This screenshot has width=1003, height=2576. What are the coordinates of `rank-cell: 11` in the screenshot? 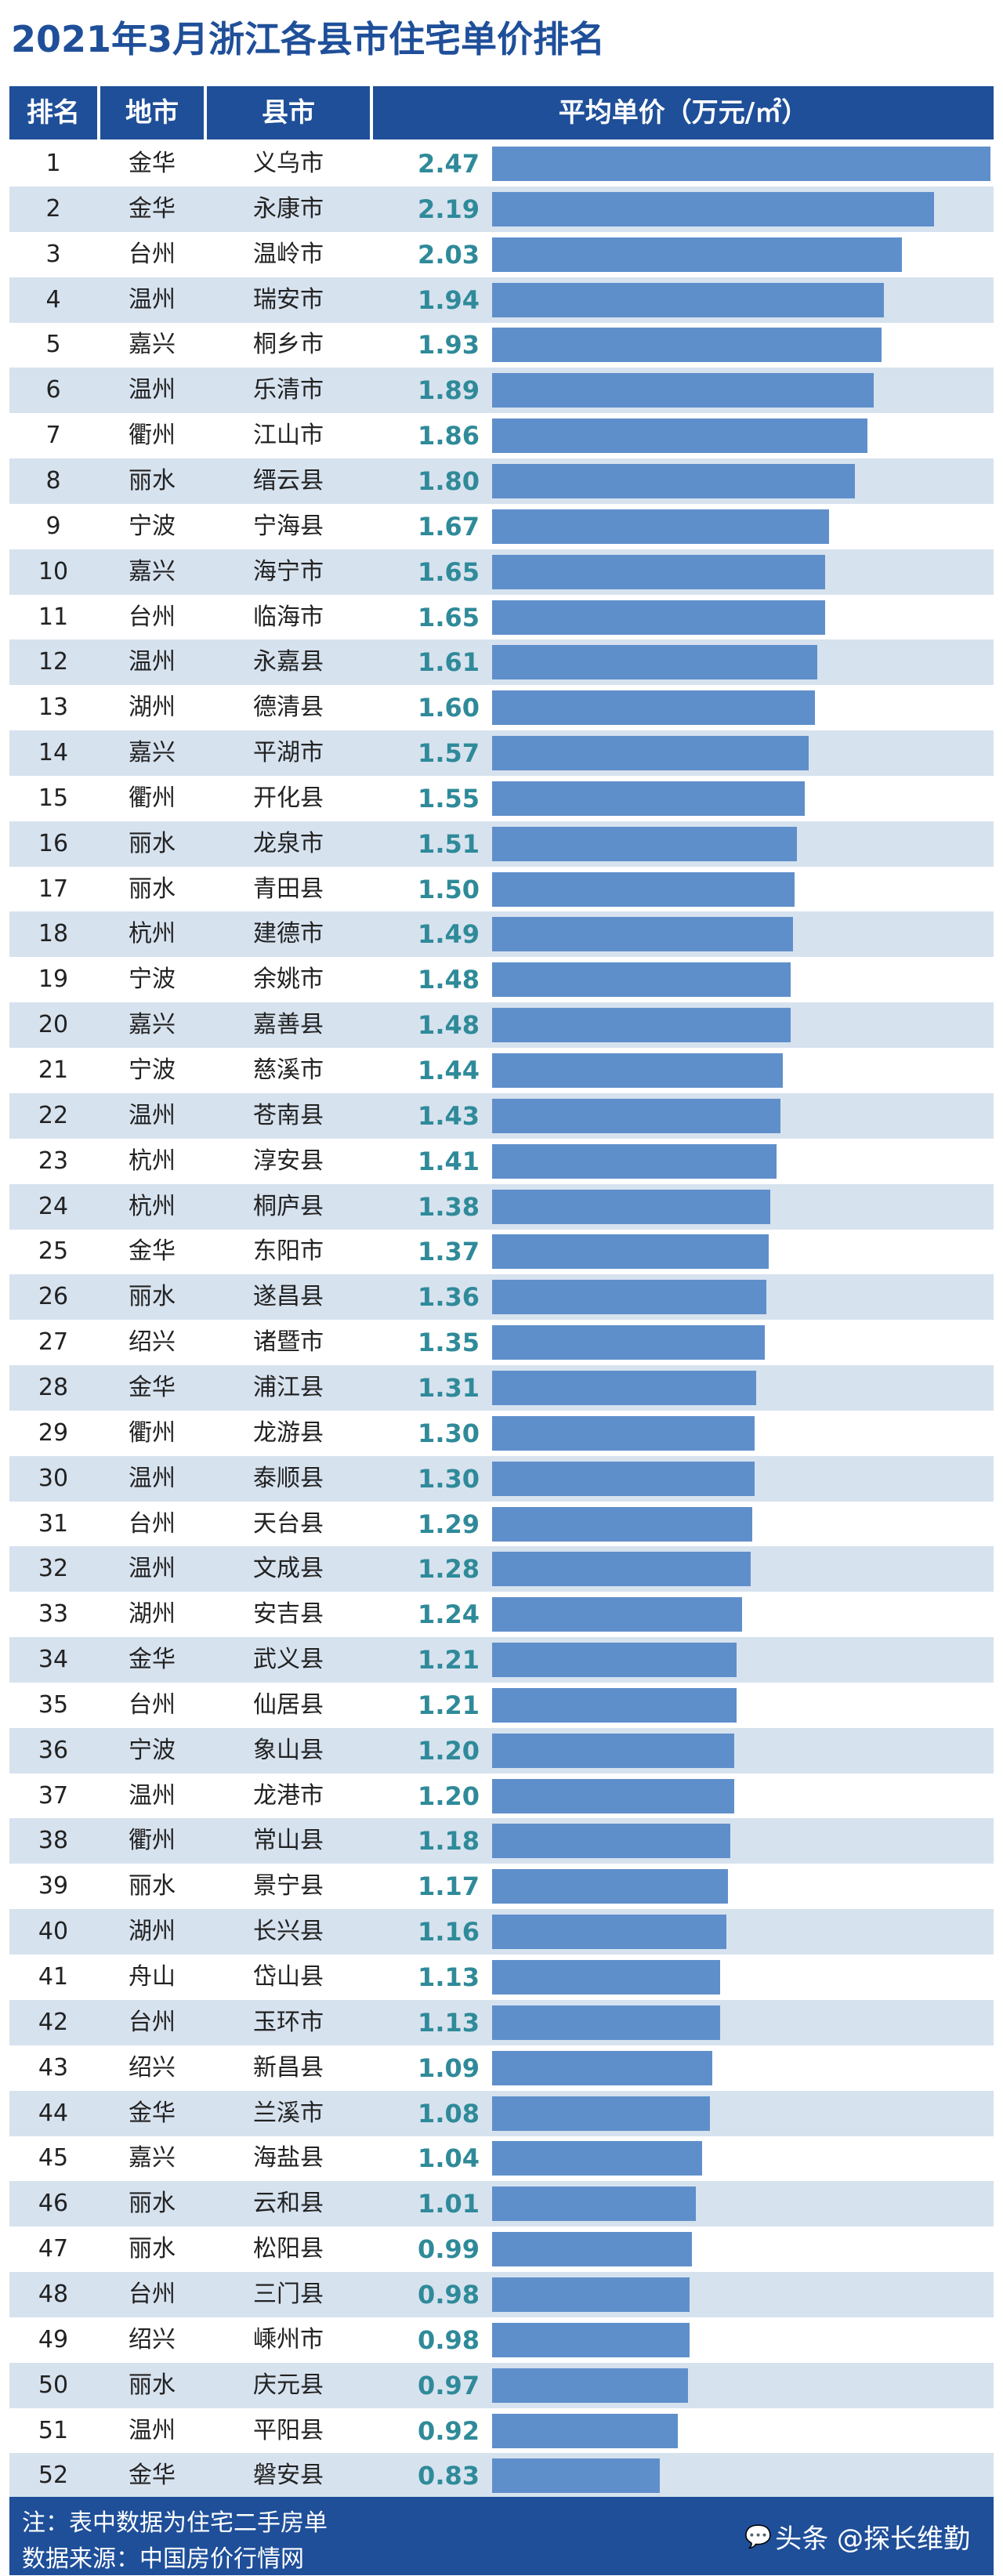 It's located at (53, 617).